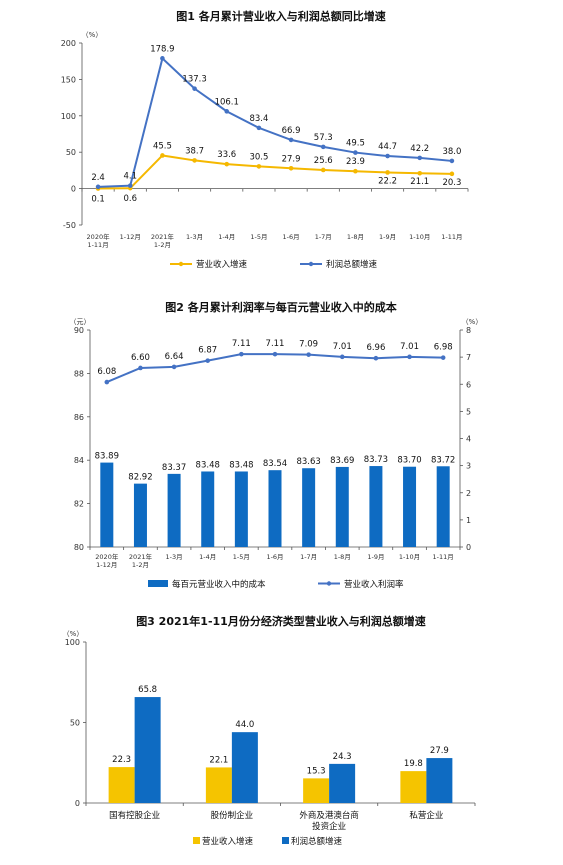  I want to click on chart-1-y-tick-label: 0, so click(73, 189).